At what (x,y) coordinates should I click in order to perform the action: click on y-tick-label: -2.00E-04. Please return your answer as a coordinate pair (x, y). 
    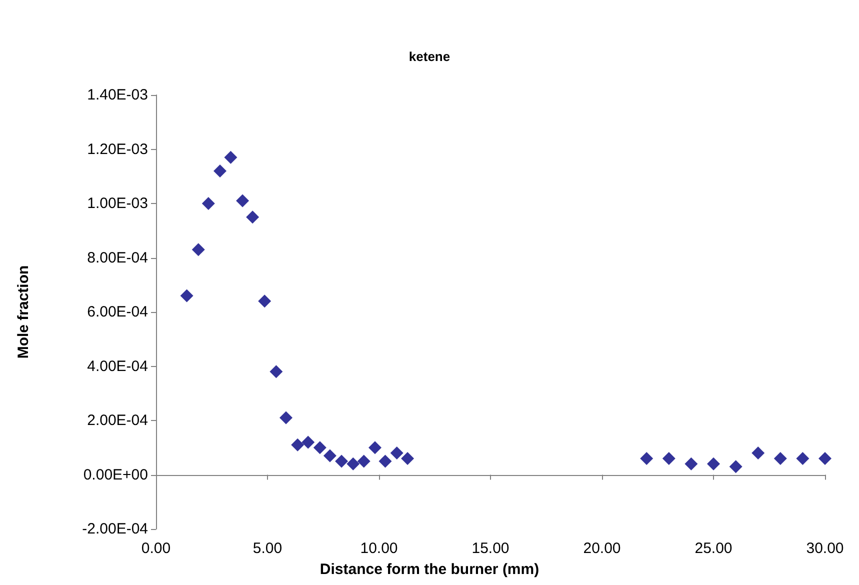
    Looking at the image, I should click on (115, 529).